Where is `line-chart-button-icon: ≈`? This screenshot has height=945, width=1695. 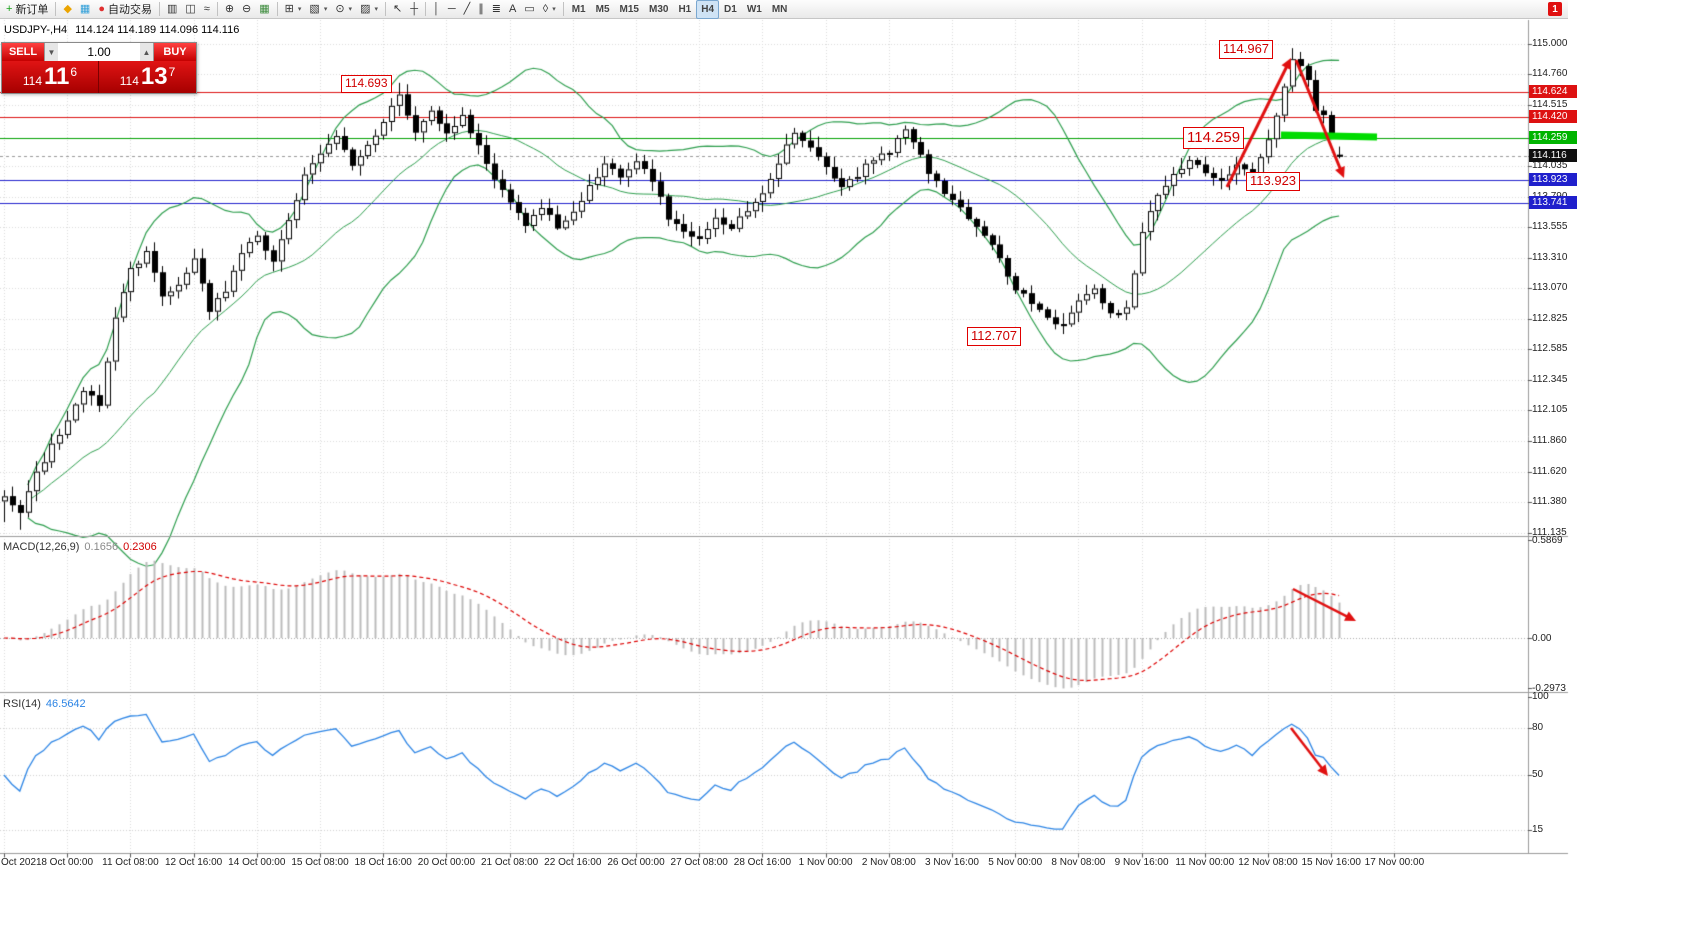 line-chart-button-icon: ≈ is located at coordinates (206, 8).